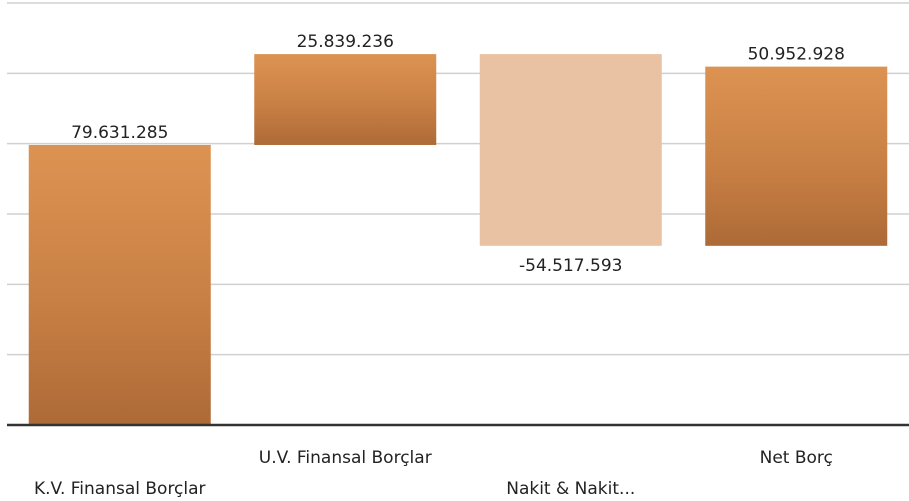 The width and height of the screenshot is (909, 501). Describe the element at coordinates (570, 266) in the screenshot. I see `value-label: -54.517.593` at that location.